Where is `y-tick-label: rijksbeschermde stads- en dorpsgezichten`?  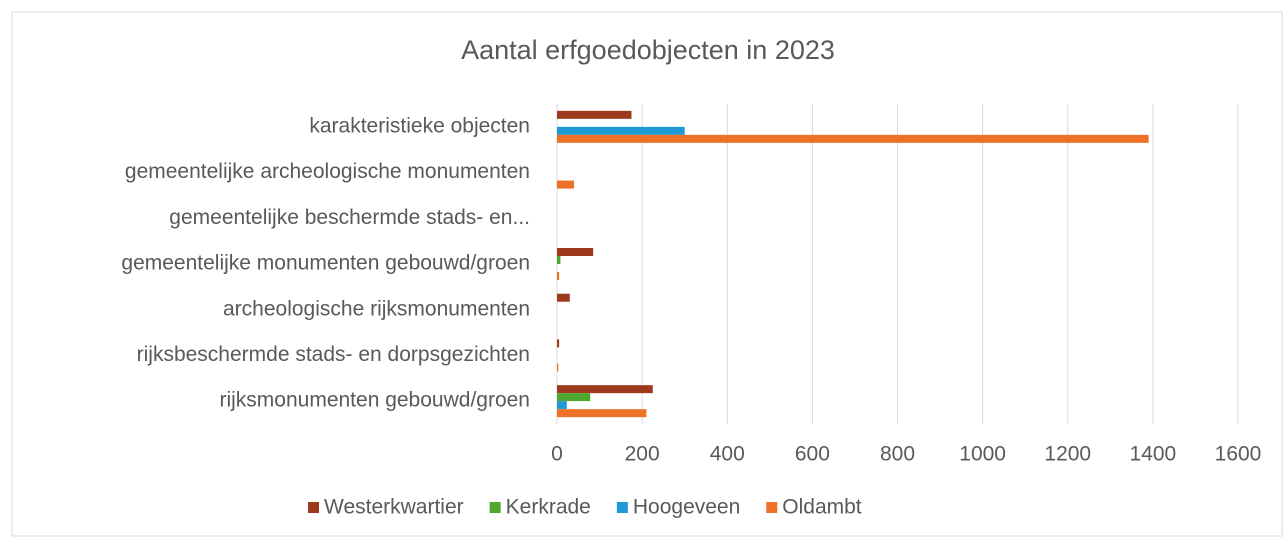 y-tick-label: rijksbeschermde stads- en dorpsgezichten is located at coordinates (333, 354).